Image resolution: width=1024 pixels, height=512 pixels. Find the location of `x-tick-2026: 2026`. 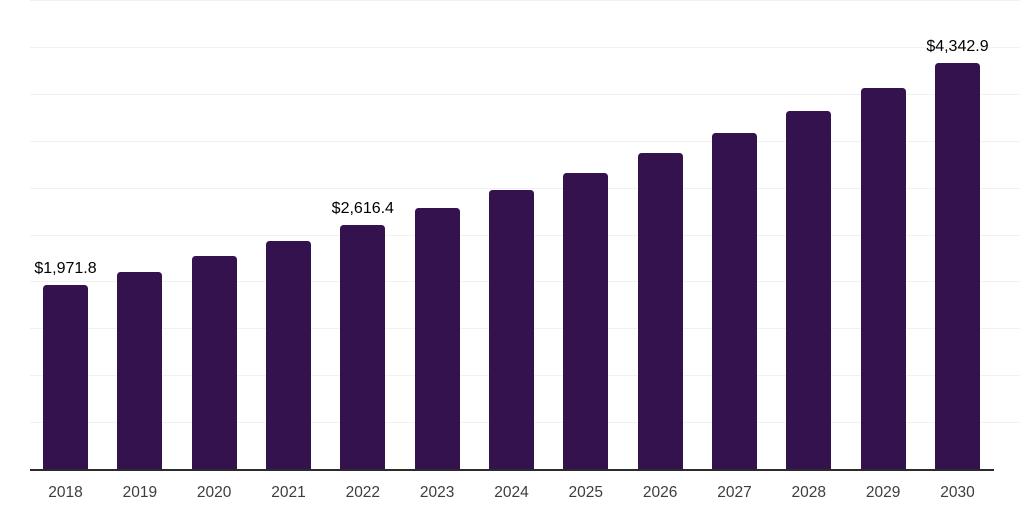

x-tick-2026: 2026 is located at coordinates (660, 492).